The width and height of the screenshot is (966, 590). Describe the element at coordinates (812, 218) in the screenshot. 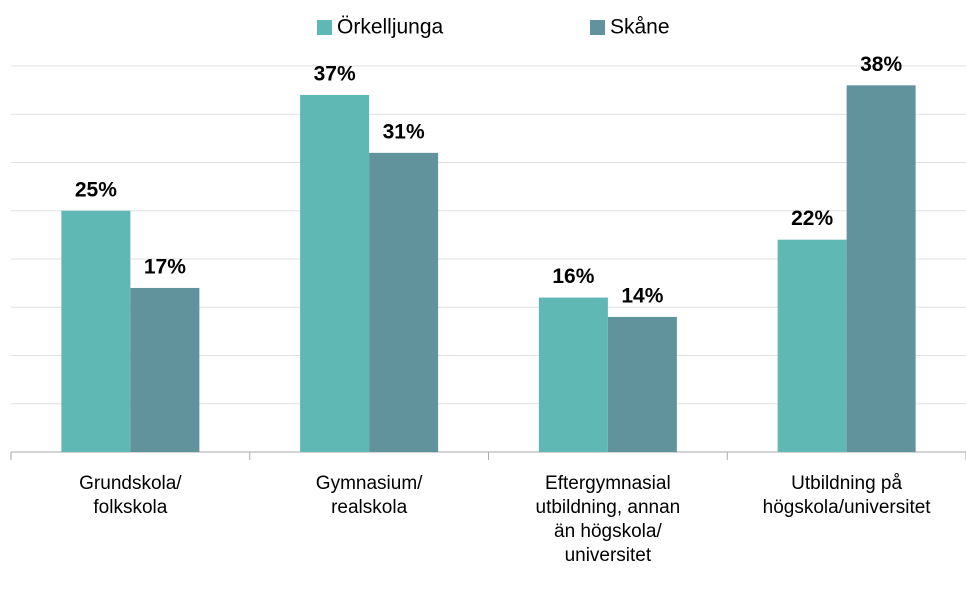

I see `value-label: 22%` at that location.